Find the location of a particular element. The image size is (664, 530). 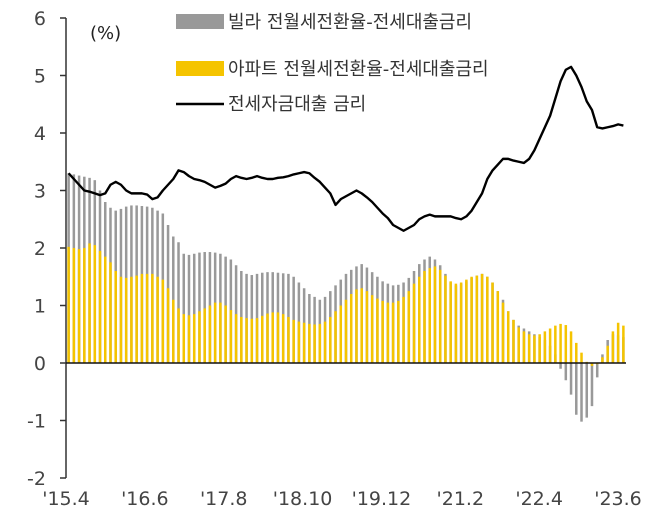

x-tick-label: '19.12 is located at coordinates (382, 499).